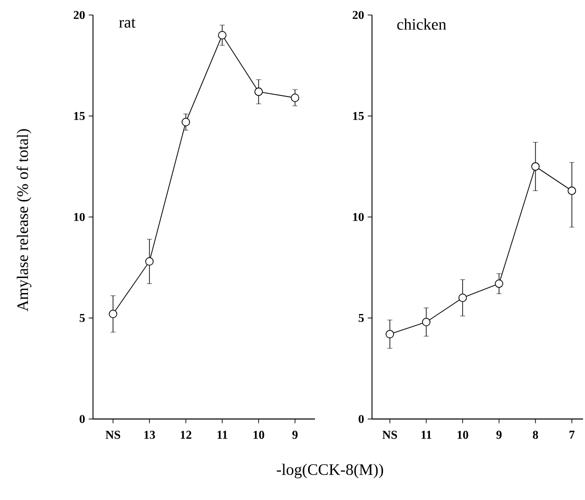 The width and height of the screenshot is (585, 500). I want to click on y-axis-title: Amylase release (% of total), so click(24, 220).